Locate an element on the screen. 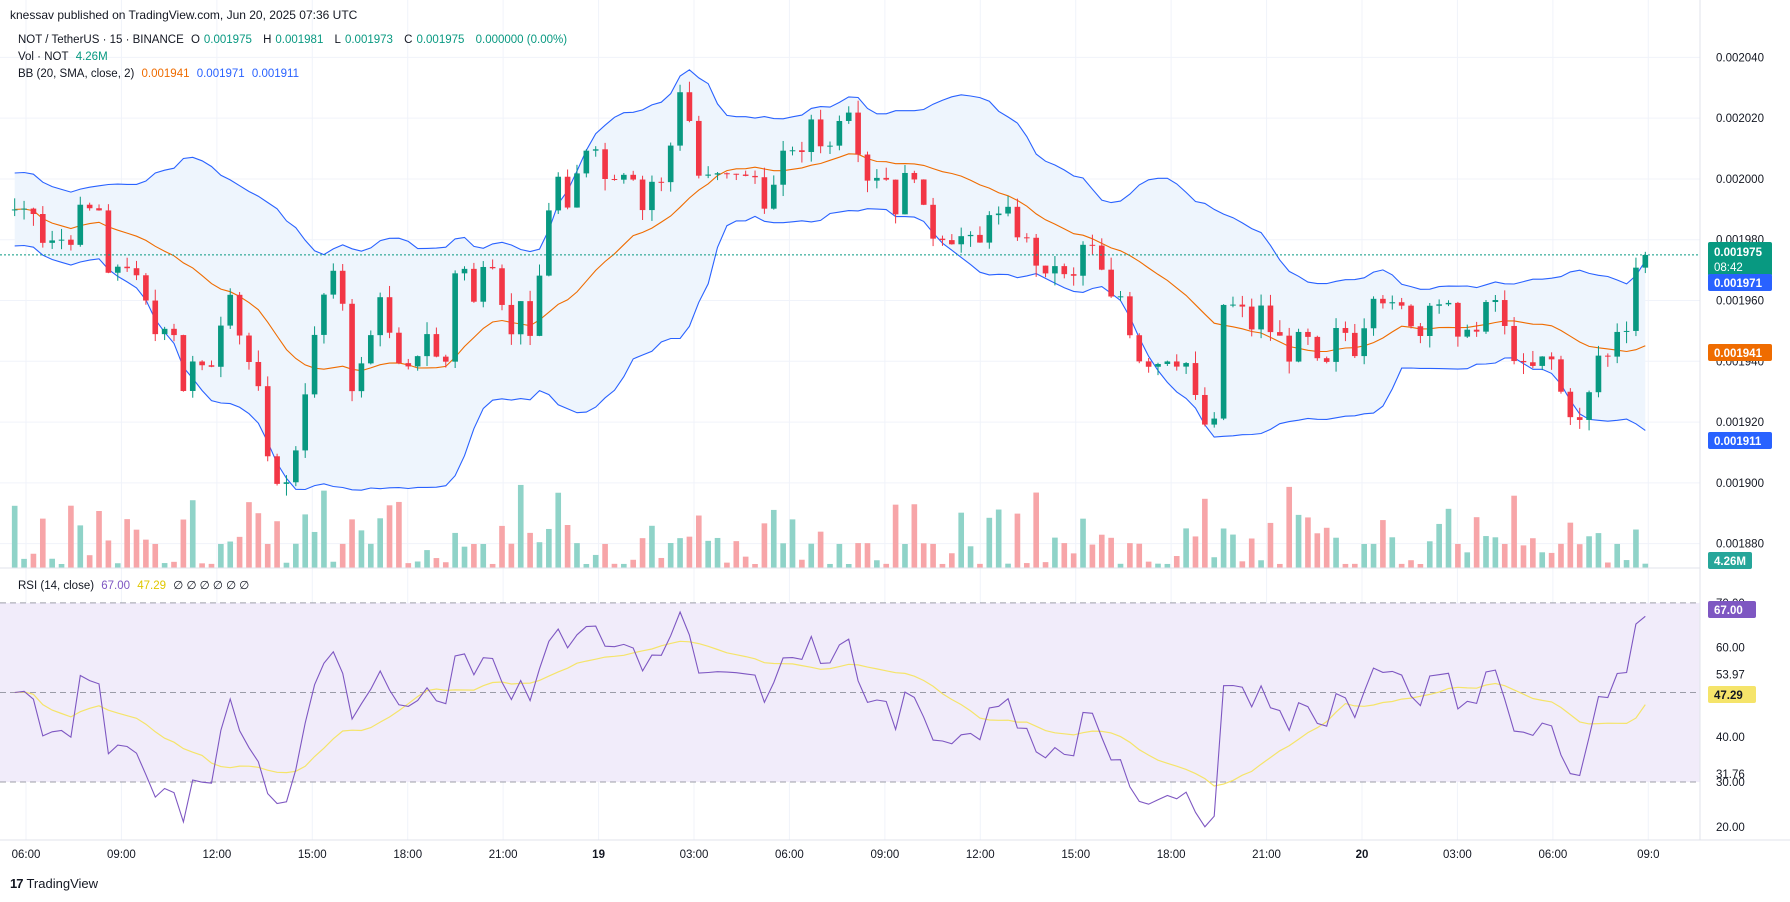 Image resolution: width=1790 pixels, height=902 pixels. volume-value: 4.26M is located at coordinates (91, 57).